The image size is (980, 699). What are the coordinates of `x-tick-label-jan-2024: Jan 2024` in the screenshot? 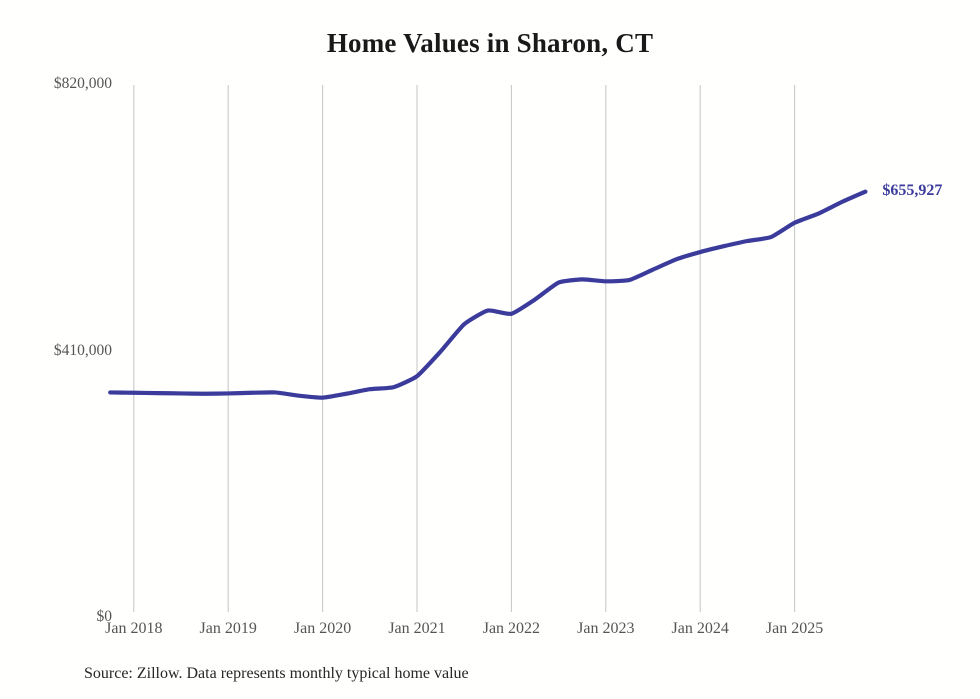 It's located at (700, 628).